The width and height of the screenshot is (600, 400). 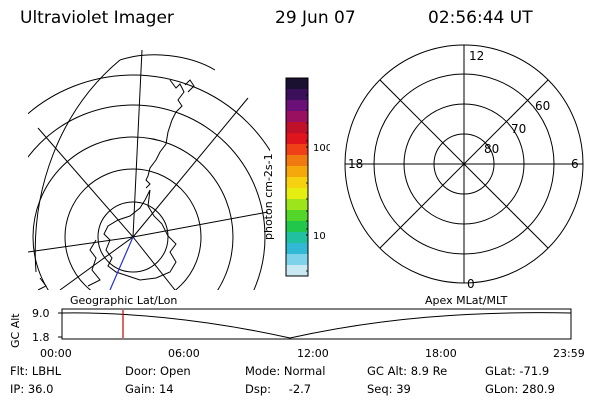 I want to click on colorbar-panel: photon cm-2s-1 100 10, so click(x=296, y=177).